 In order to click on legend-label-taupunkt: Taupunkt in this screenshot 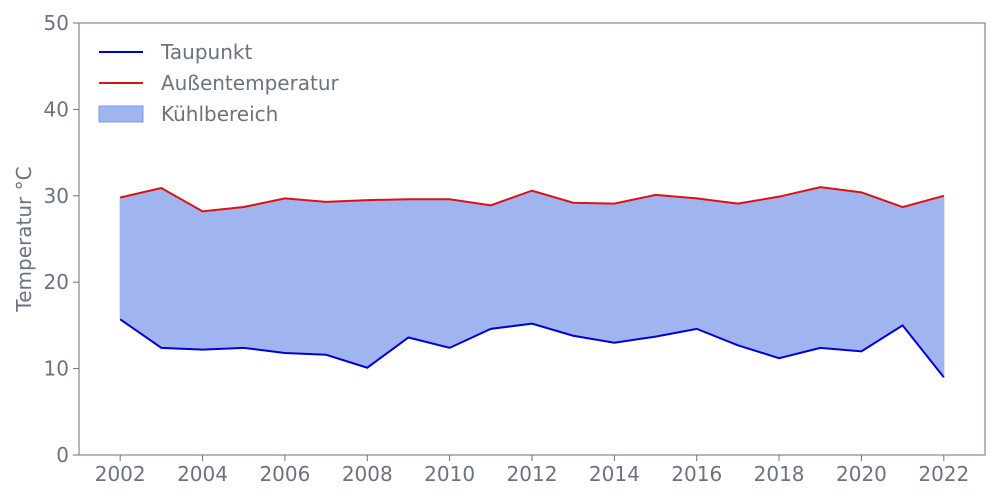, I will do `click(206, 52)`.